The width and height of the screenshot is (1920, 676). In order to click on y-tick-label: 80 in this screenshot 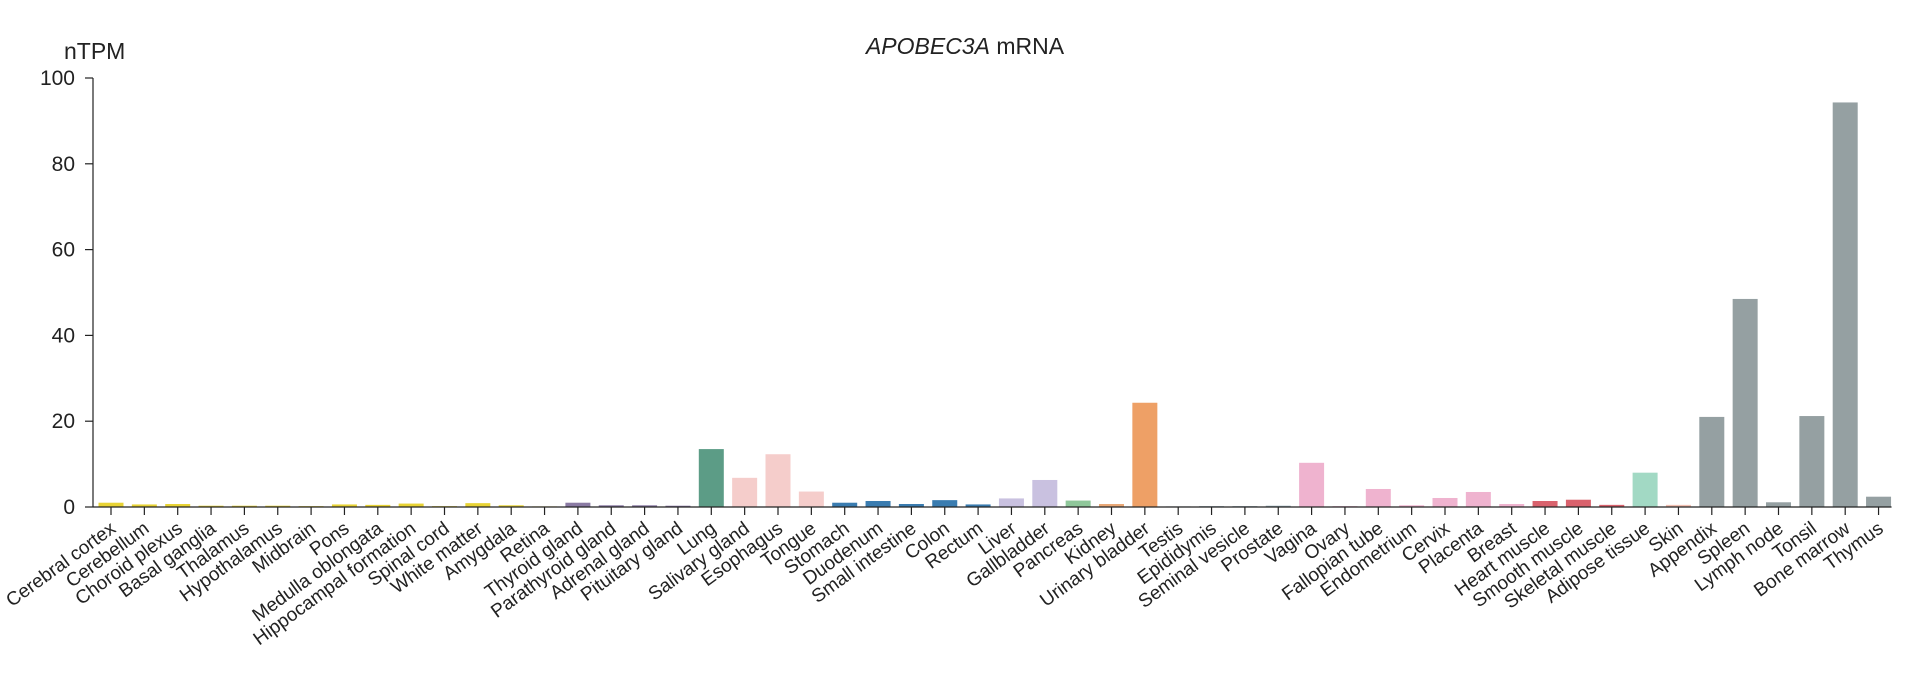, I will do `click(63, 164)`.